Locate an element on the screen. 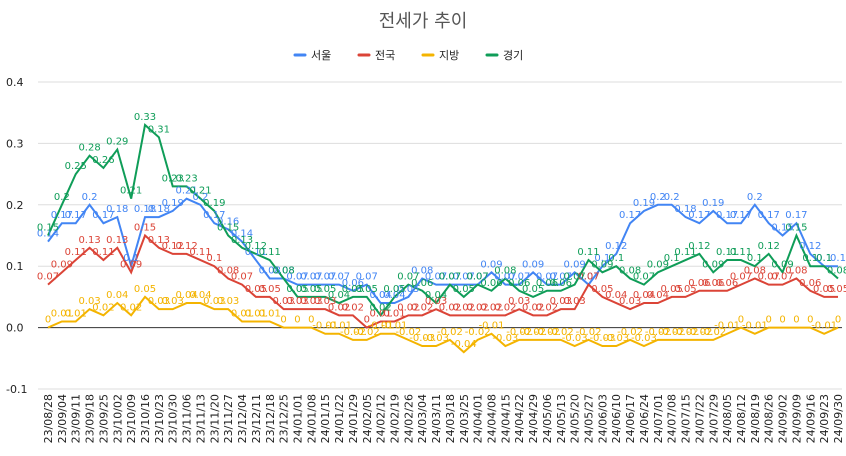 The image size is (846, 456). x-tick-label: 23/10/02 is located at coordinates (117, 418).